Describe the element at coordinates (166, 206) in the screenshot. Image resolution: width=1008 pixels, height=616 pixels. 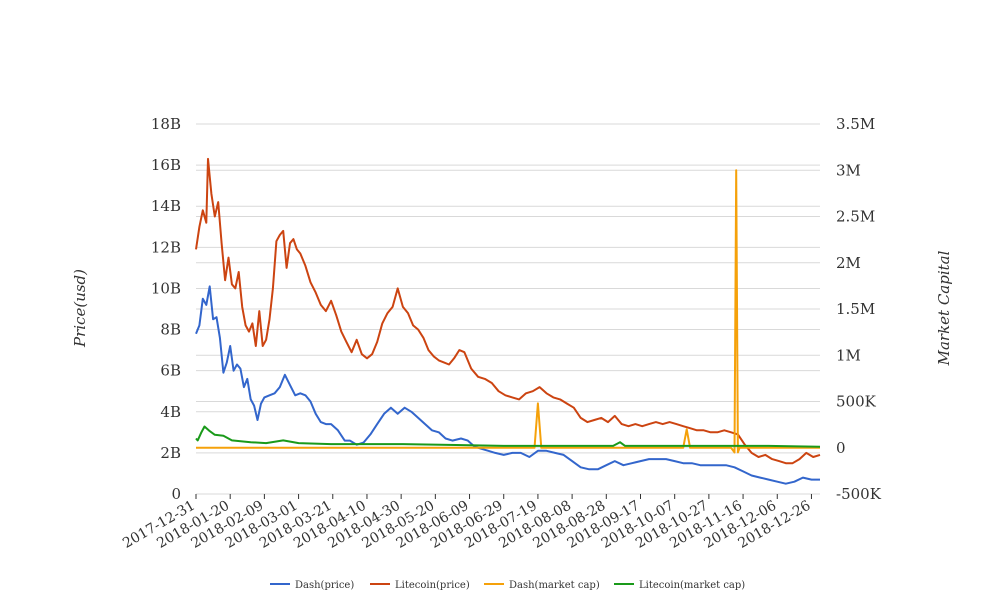
I see `left-y-tick-label: 14B` at that location.